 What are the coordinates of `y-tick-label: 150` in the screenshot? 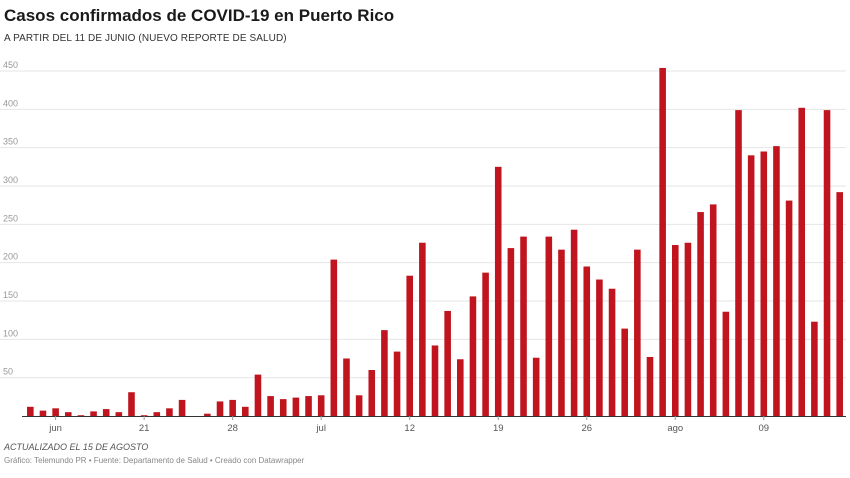 It's located at (10, 295).